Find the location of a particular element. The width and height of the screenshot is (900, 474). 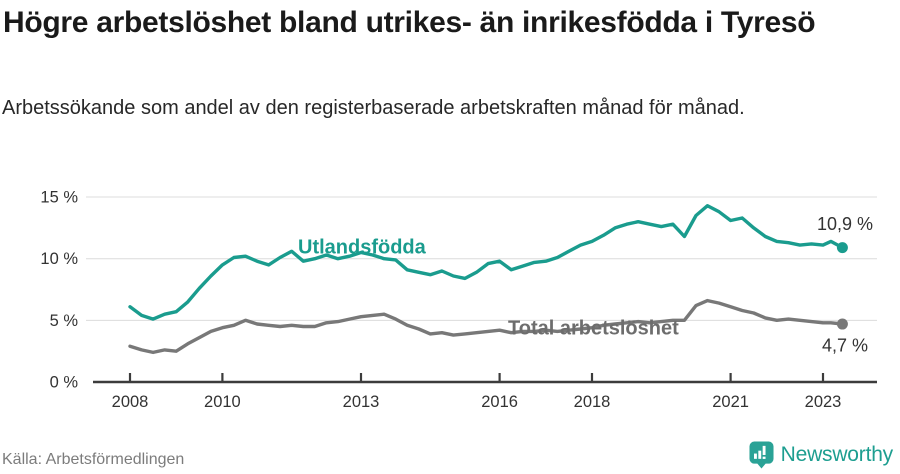

series-label-total: Total arbetslöshet is located at coordinates (593, 329).